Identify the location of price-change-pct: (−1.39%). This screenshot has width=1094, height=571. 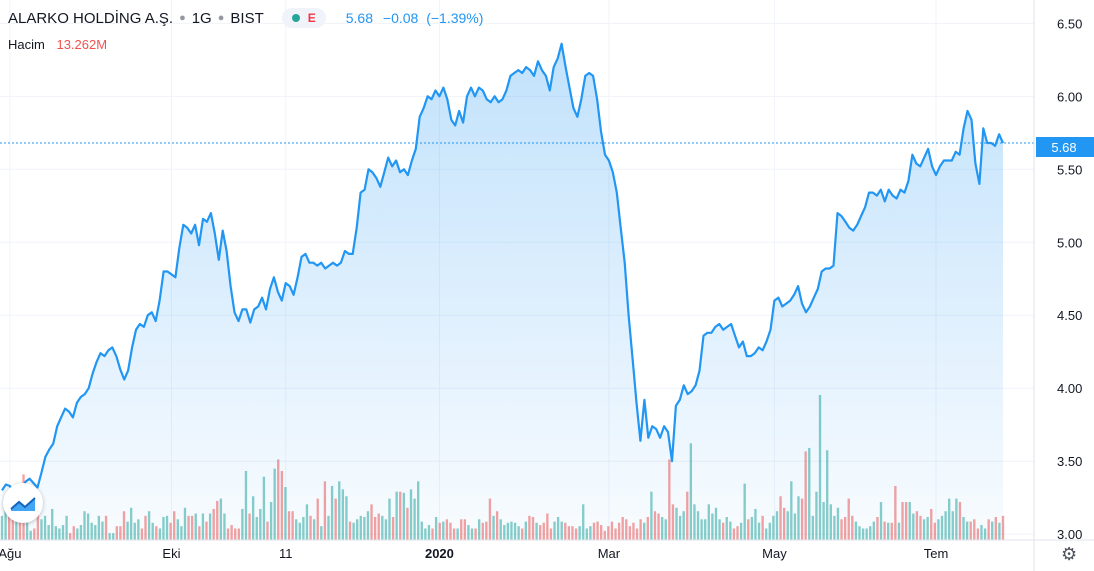
(455, 18).